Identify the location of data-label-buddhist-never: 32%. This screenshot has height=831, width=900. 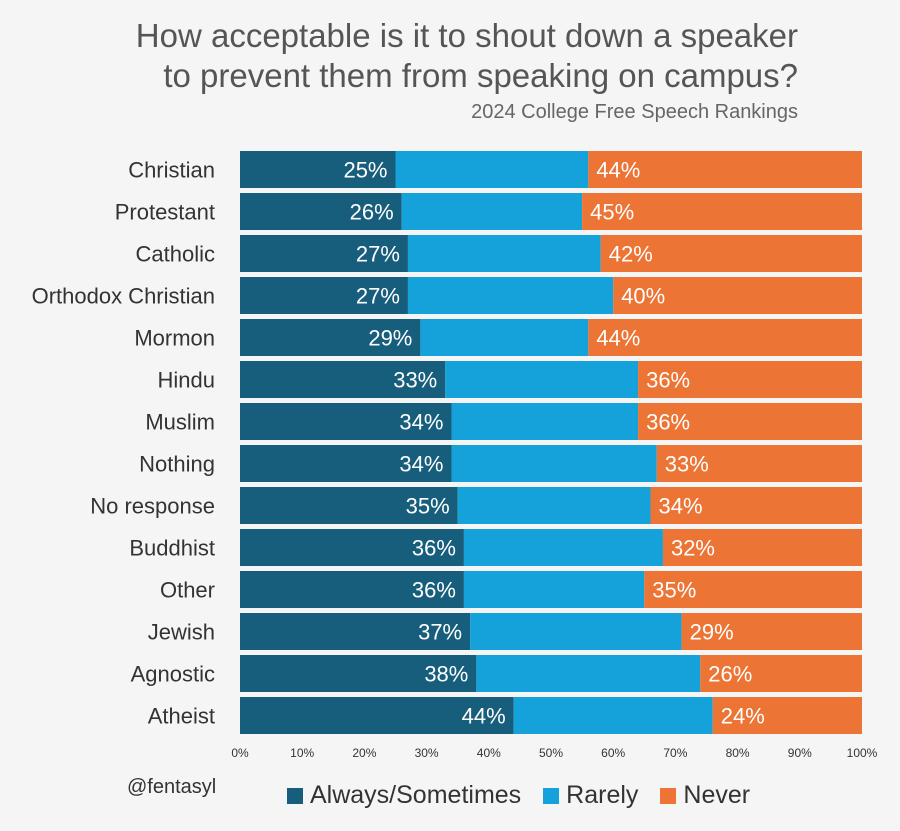
(693, 548).